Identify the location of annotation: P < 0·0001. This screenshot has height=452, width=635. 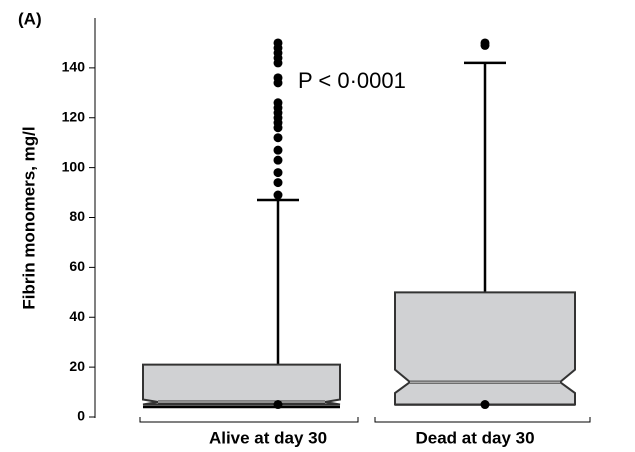
(352, 80).